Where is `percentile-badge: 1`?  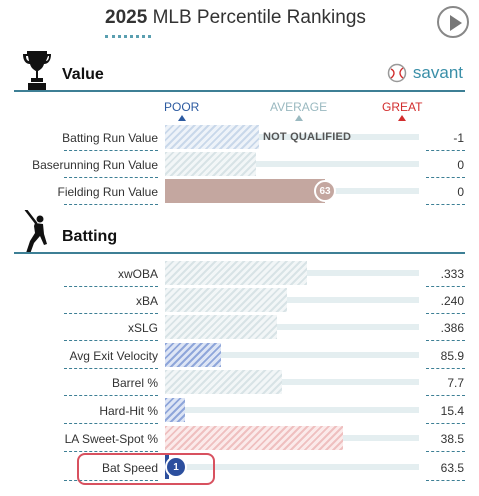
percentile-badge: 1 is located at coordinates (176, 467).